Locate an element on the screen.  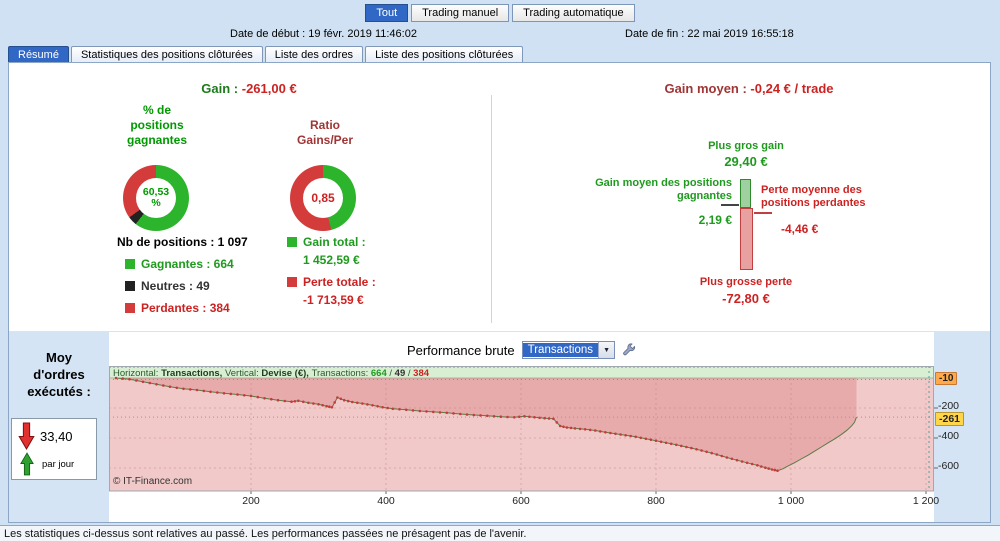
gain-total-row: Gain total : is located at coordinates (326, 242).